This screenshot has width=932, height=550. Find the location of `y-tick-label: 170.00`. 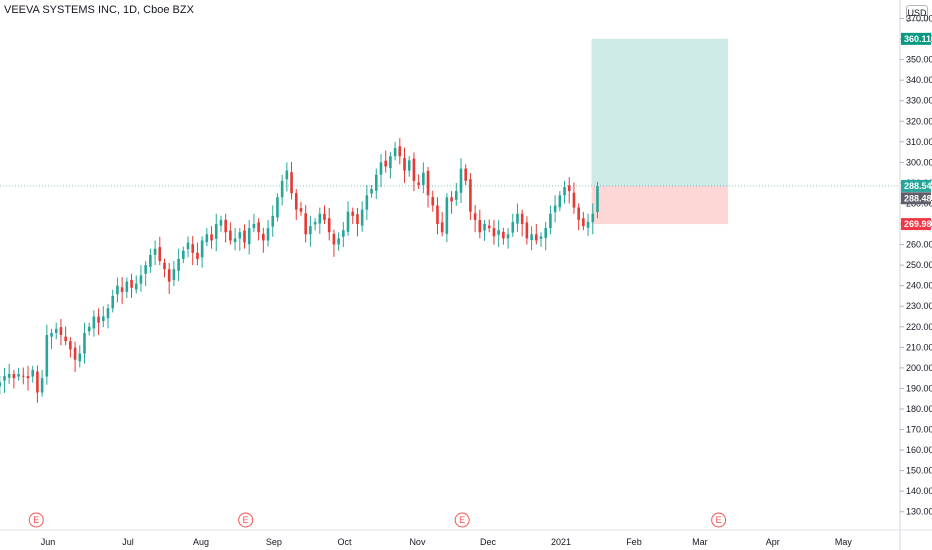

y-tick-label: 170.00 is located at coordinates (919, 430).